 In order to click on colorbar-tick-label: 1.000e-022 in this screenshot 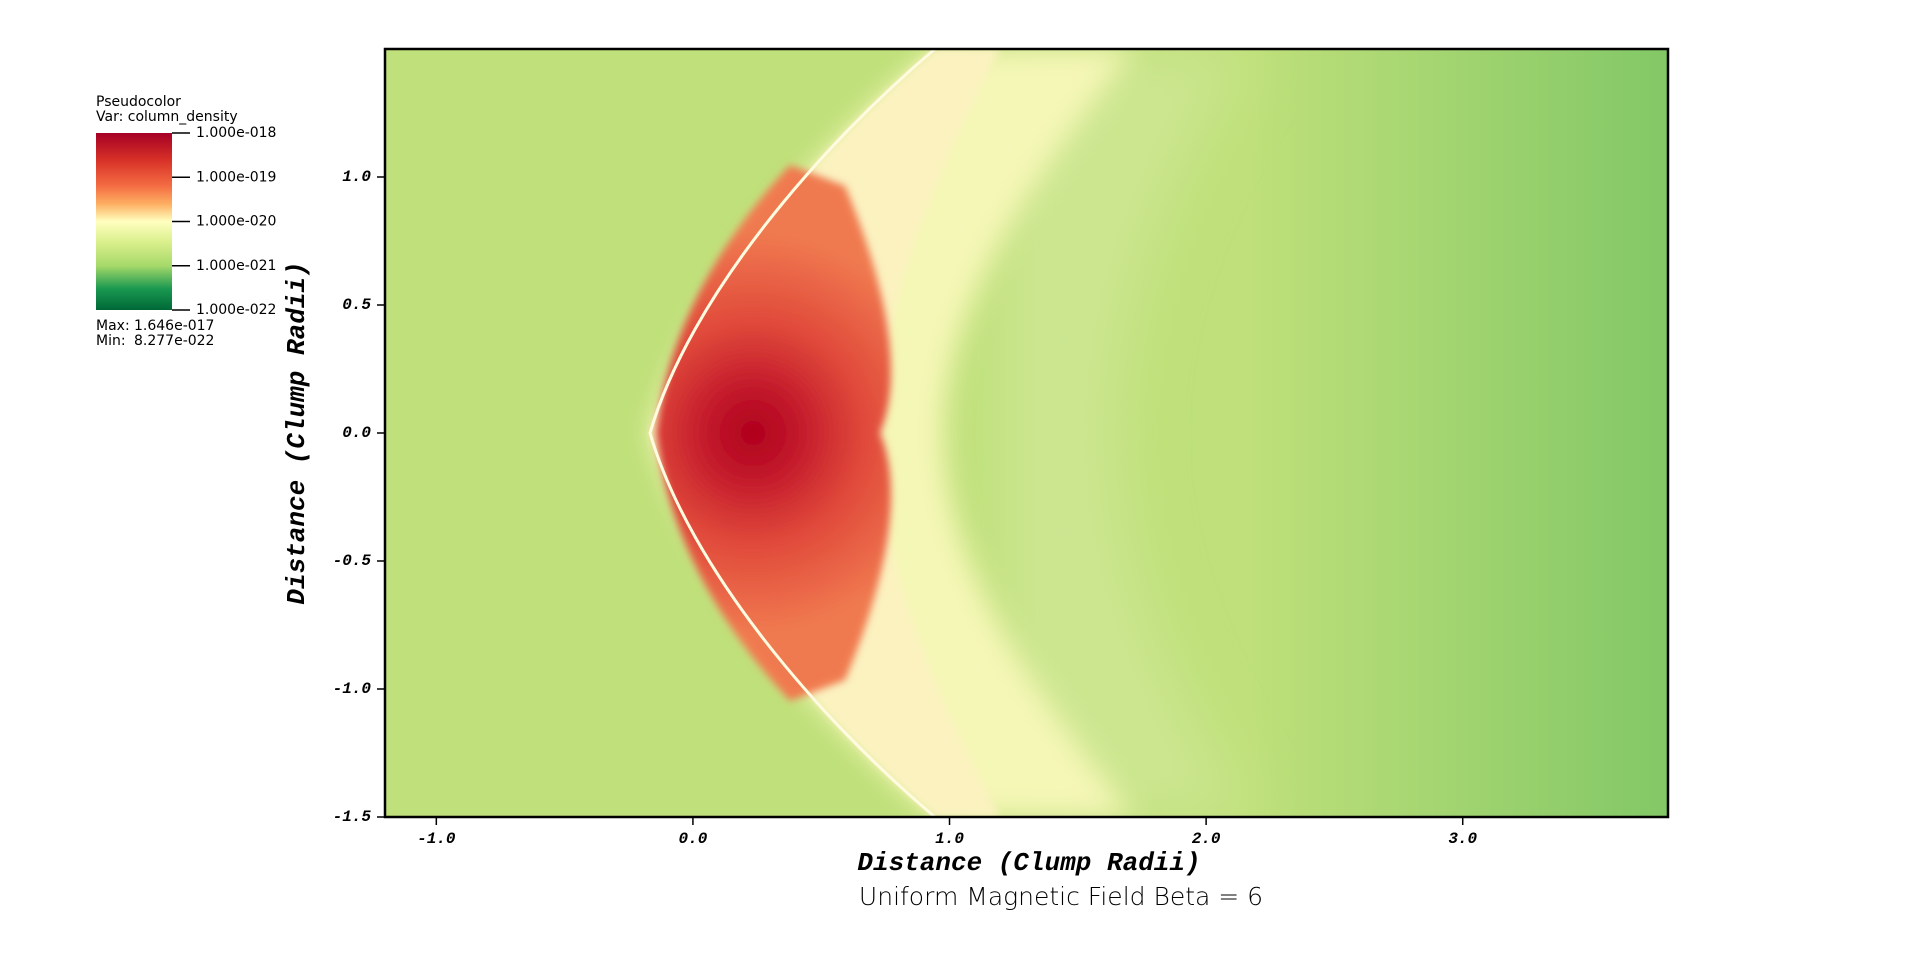, I will do `click(236, 310)`.